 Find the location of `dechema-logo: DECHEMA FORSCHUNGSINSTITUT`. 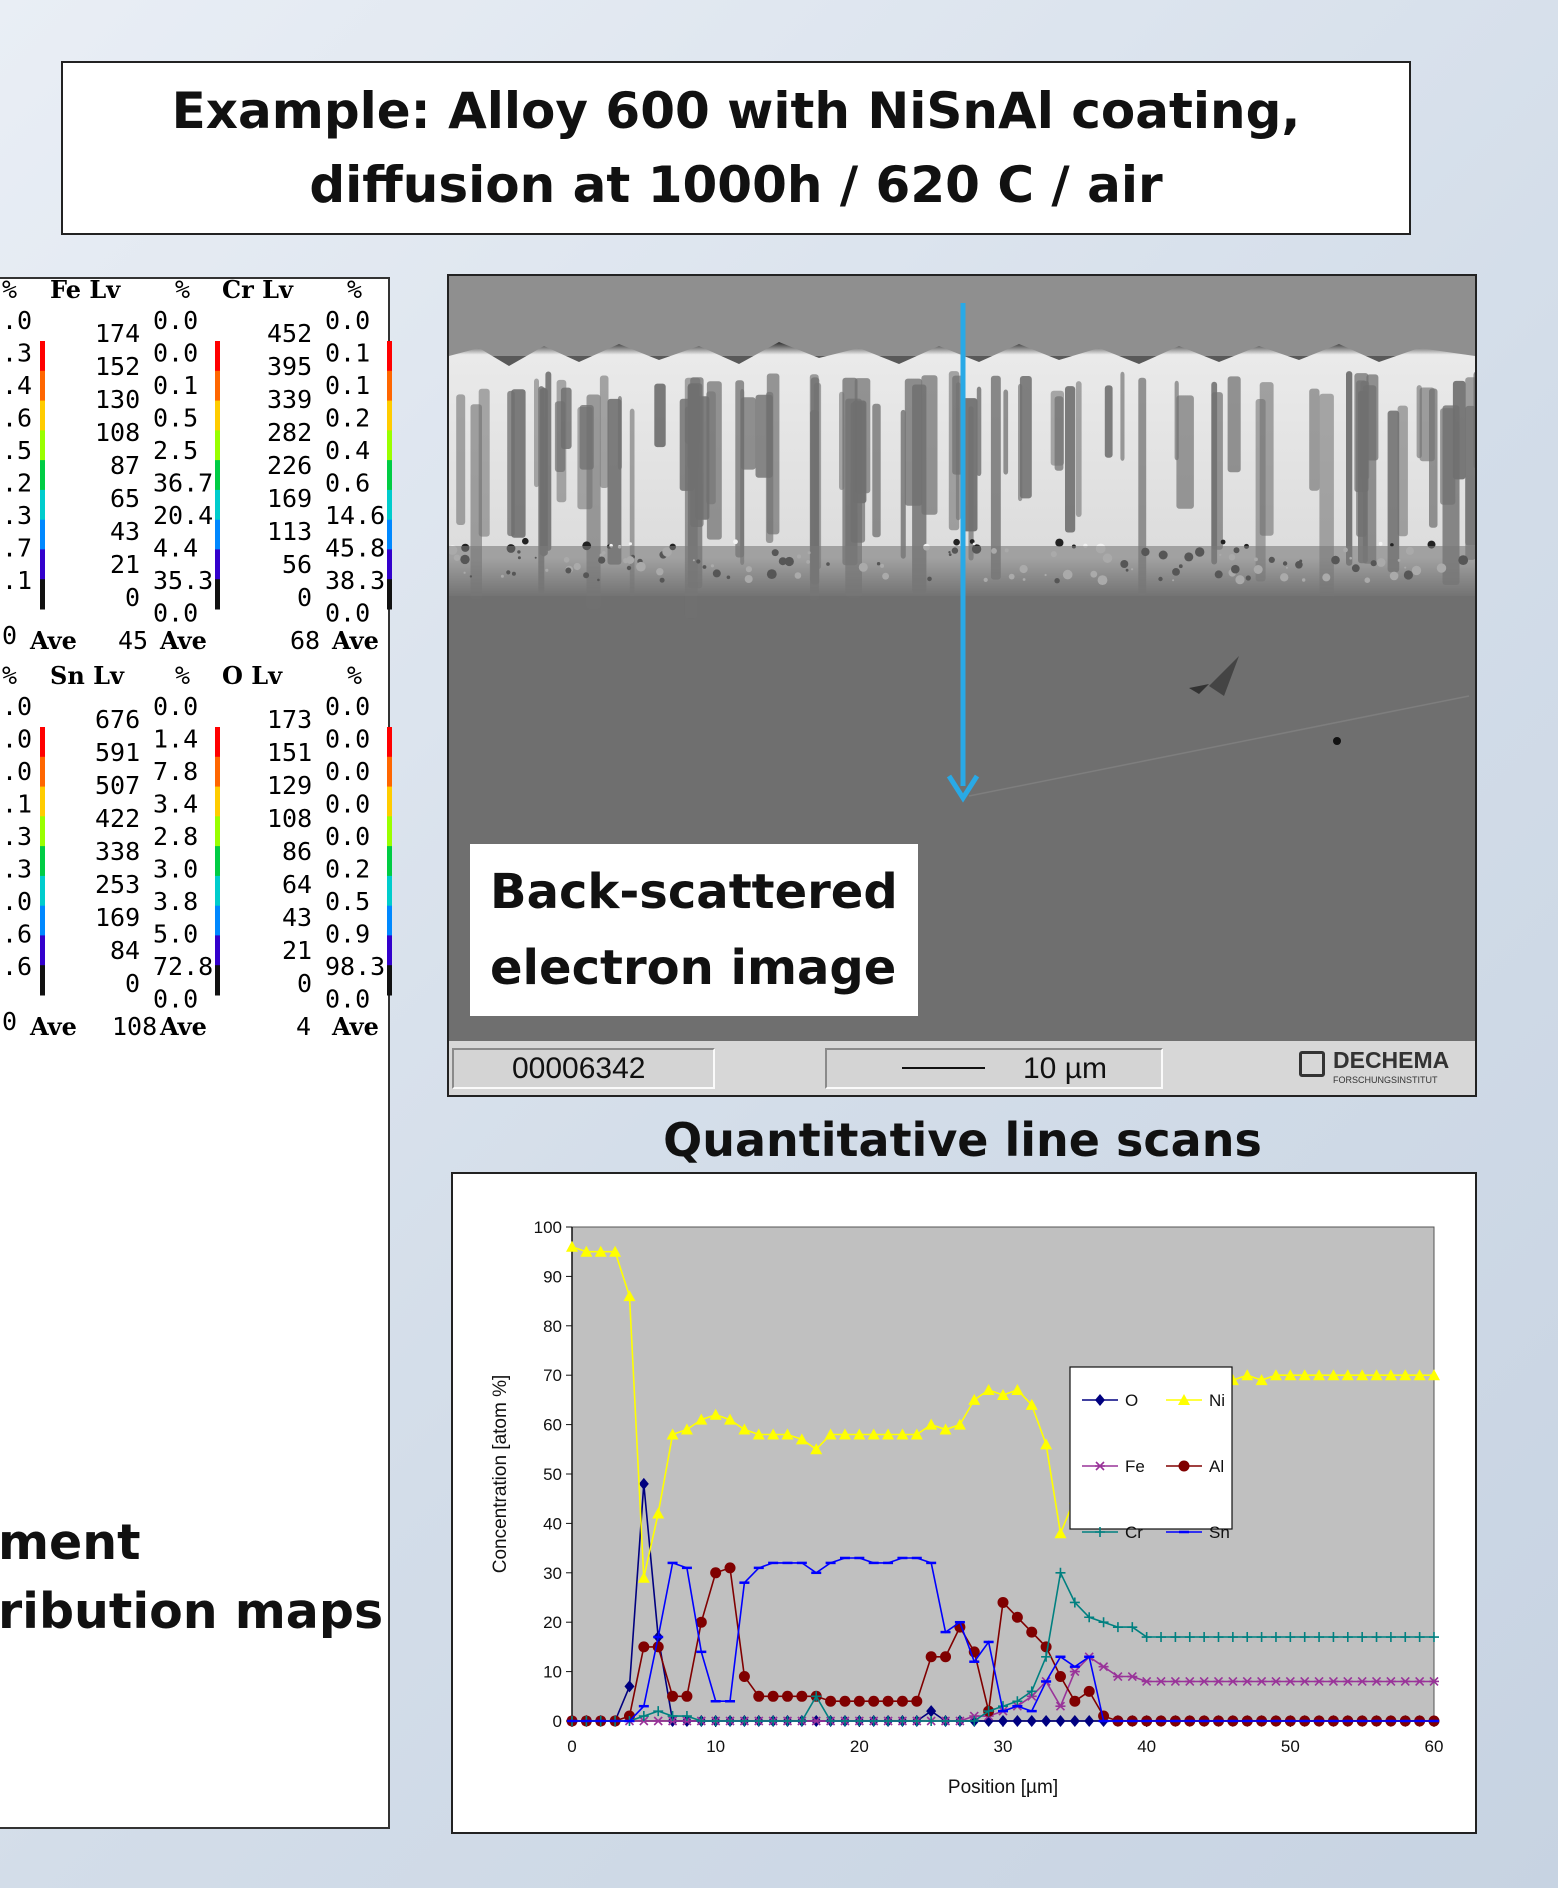

dechema-logo: DECHEMA FORSCHUNGSINSTITUT is located at coordinates (1382, 1069).